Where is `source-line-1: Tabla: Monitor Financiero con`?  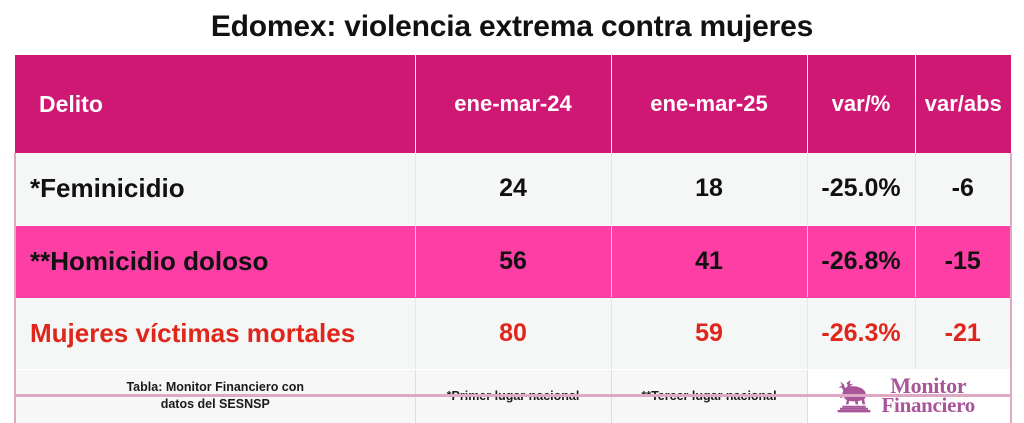 source-line-1: Tabla: Monitor Financiero con is located at coordinates (215, 387).